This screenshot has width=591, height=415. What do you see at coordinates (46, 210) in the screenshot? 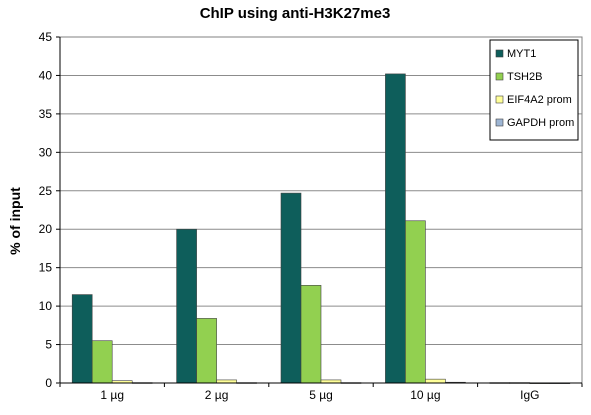
I see `y-tick-labels: 0 5 10 15 20 25 30 35 40 45` at bounding box center [46, 210].